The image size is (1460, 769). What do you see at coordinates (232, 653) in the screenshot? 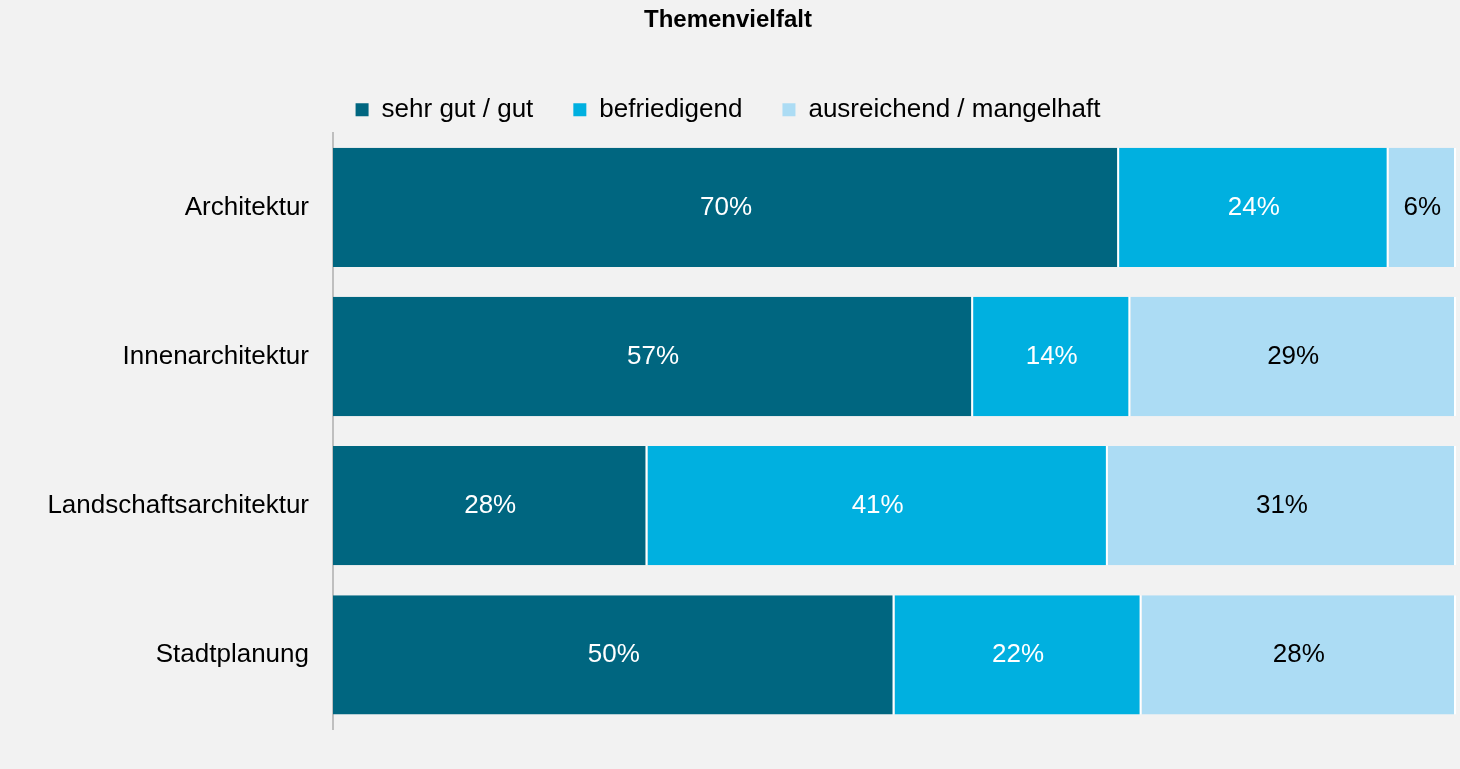
I see `y-tick-label: Stadtplanung` at bounding box center [232, 653].